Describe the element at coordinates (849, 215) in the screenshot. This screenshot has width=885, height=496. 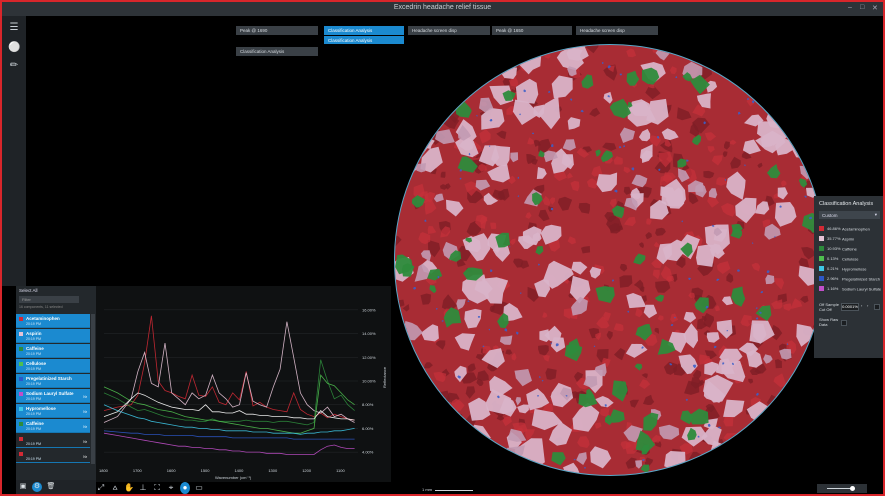
I see `classification-select: Custom ▾` at that location.